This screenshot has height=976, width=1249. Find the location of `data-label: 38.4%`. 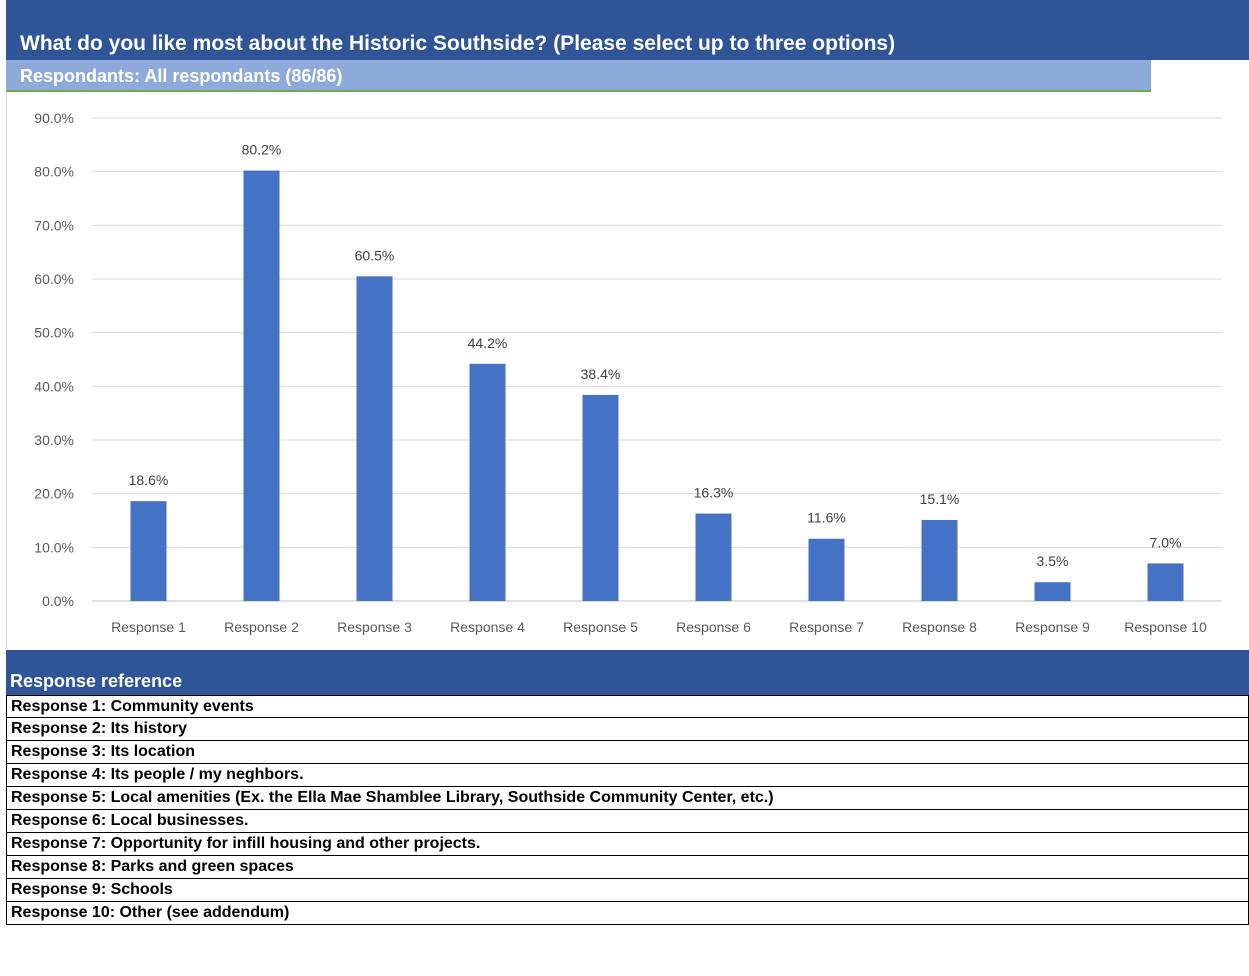

data-label: 38.4% is located at coordinates (601, 374).